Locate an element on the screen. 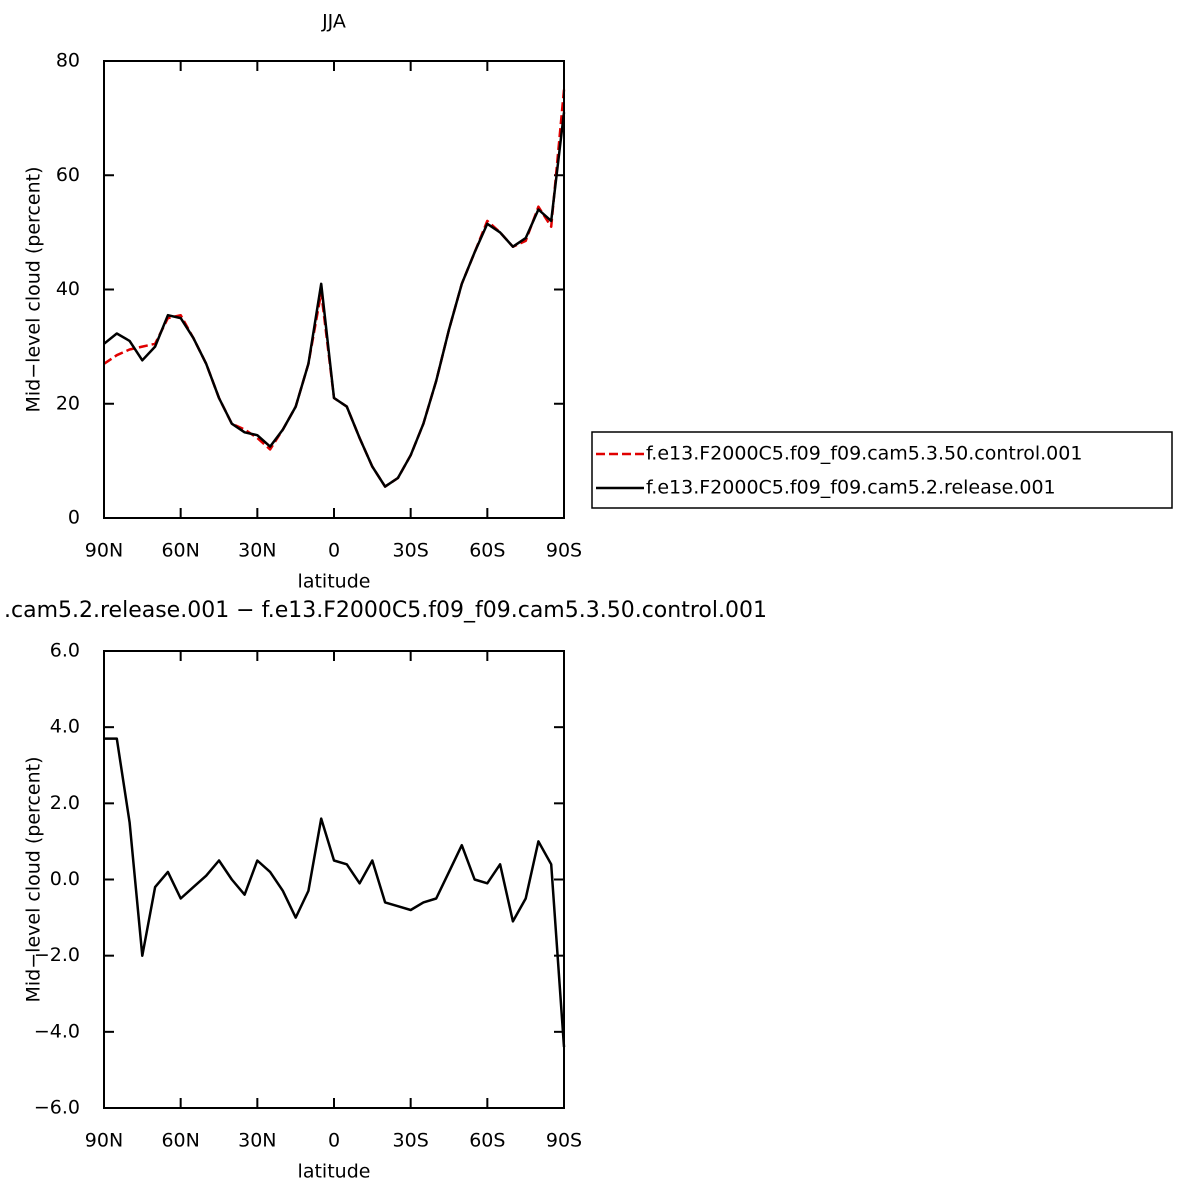 The width and height of the screenshot is (1194, 1191). y-tick-label: 40 is located at coordinates (68, 289).